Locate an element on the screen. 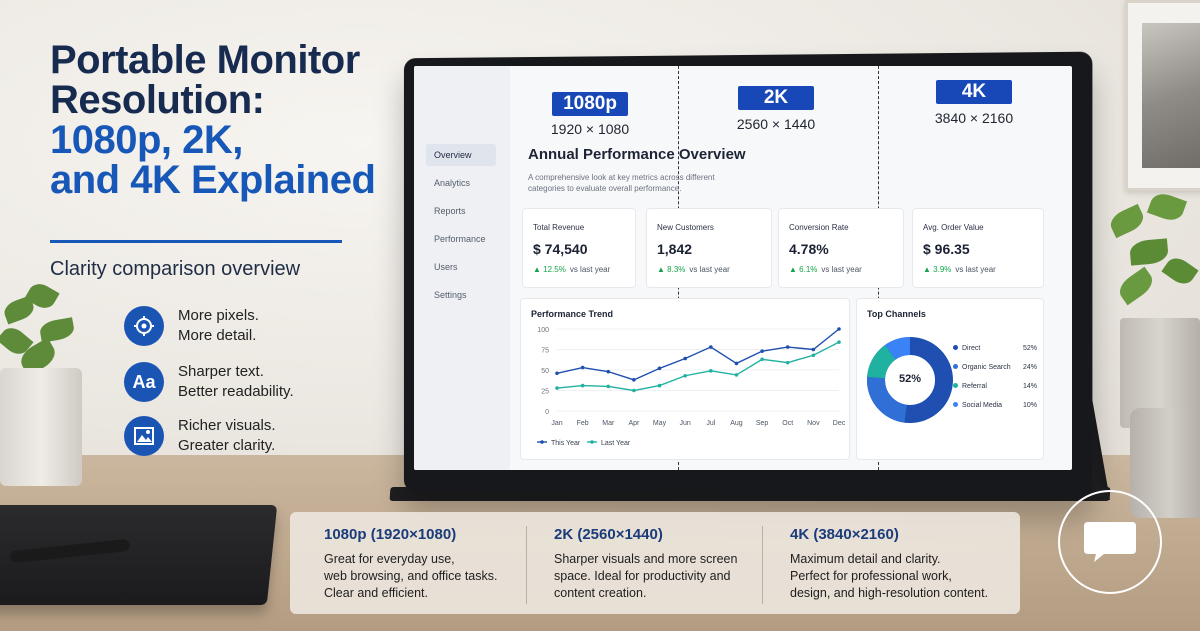 The height and width of the screenshot is (631, 1200). target-icon is located at coordinates (144, 326).